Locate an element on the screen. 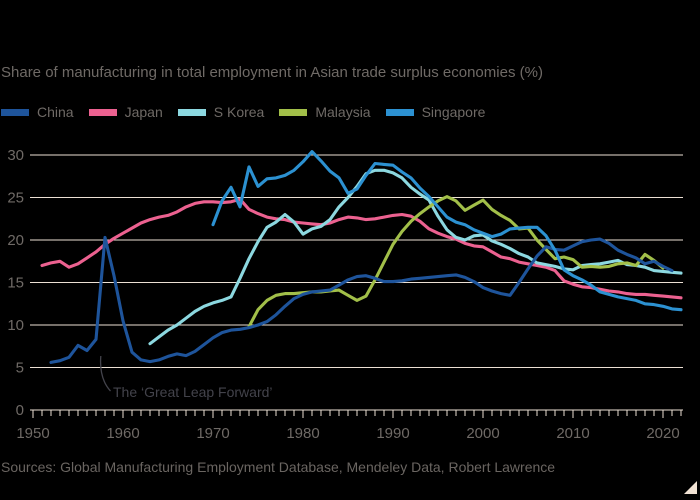  x-tick-label-1980: 1980 is located at coordinates (302, 433).